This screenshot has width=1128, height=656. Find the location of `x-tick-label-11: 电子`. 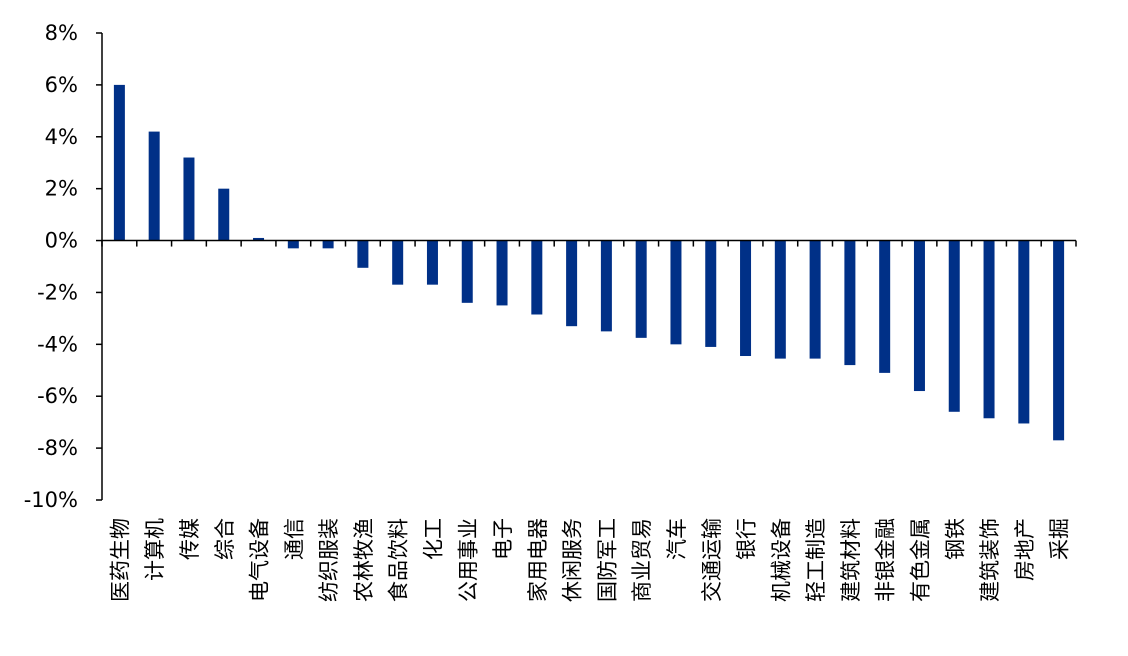

x-tick-label-11: 电子 is located at coordinates (503, 539).